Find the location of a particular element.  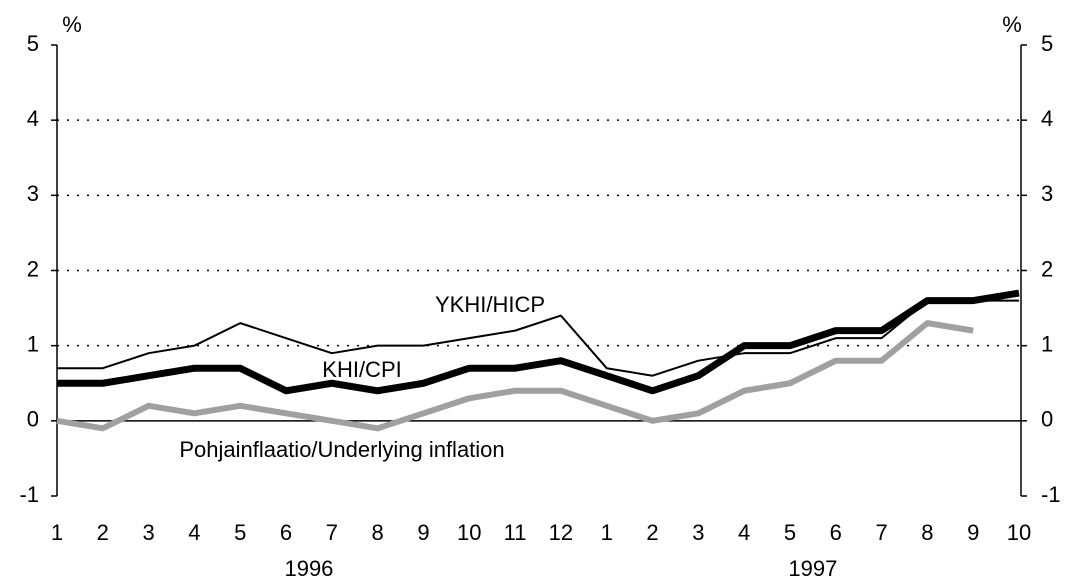

y2-tick-label: -1 is located at coordinates (1051, 494).